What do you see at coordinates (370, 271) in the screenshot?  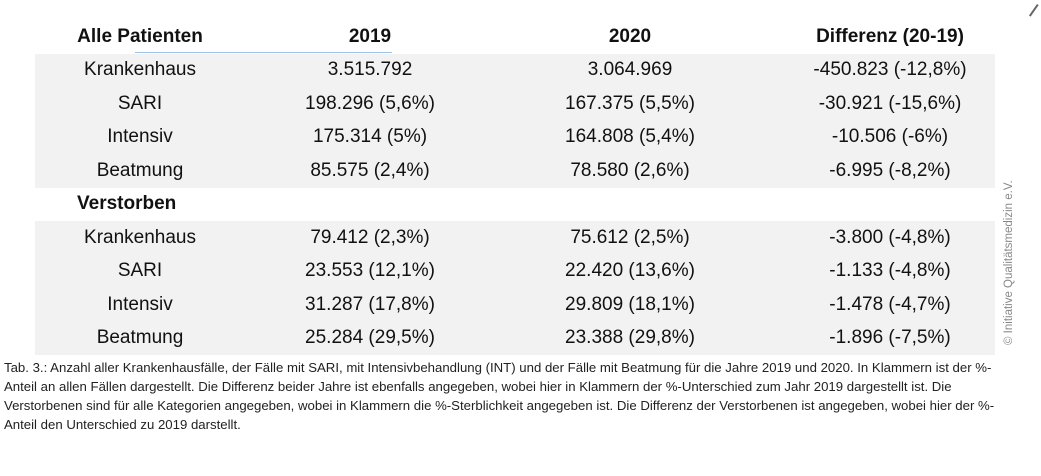 I see `cell-y2019: 23.553 (12,1%)` at bounding box center [370, 271].